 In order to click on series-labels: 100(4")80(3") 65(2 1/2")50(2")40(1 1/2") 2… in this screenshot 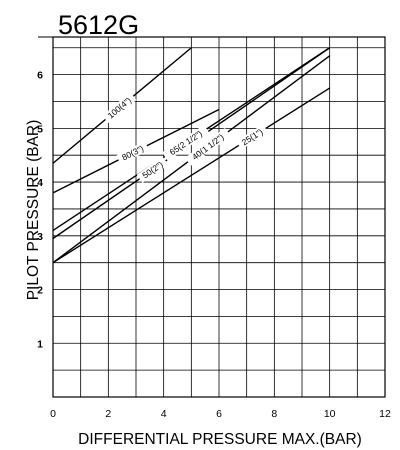, I will do `click(185, 137)`.